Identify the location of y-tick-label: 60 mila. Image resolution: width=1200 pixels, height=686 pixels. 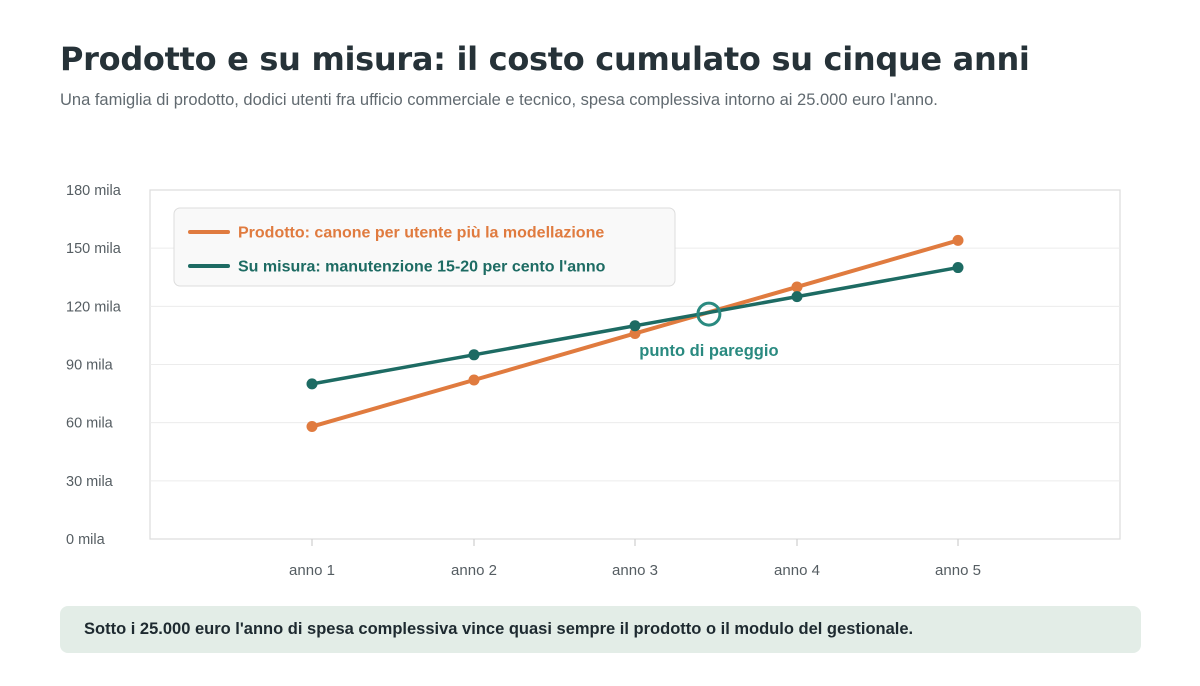
(90, 424).